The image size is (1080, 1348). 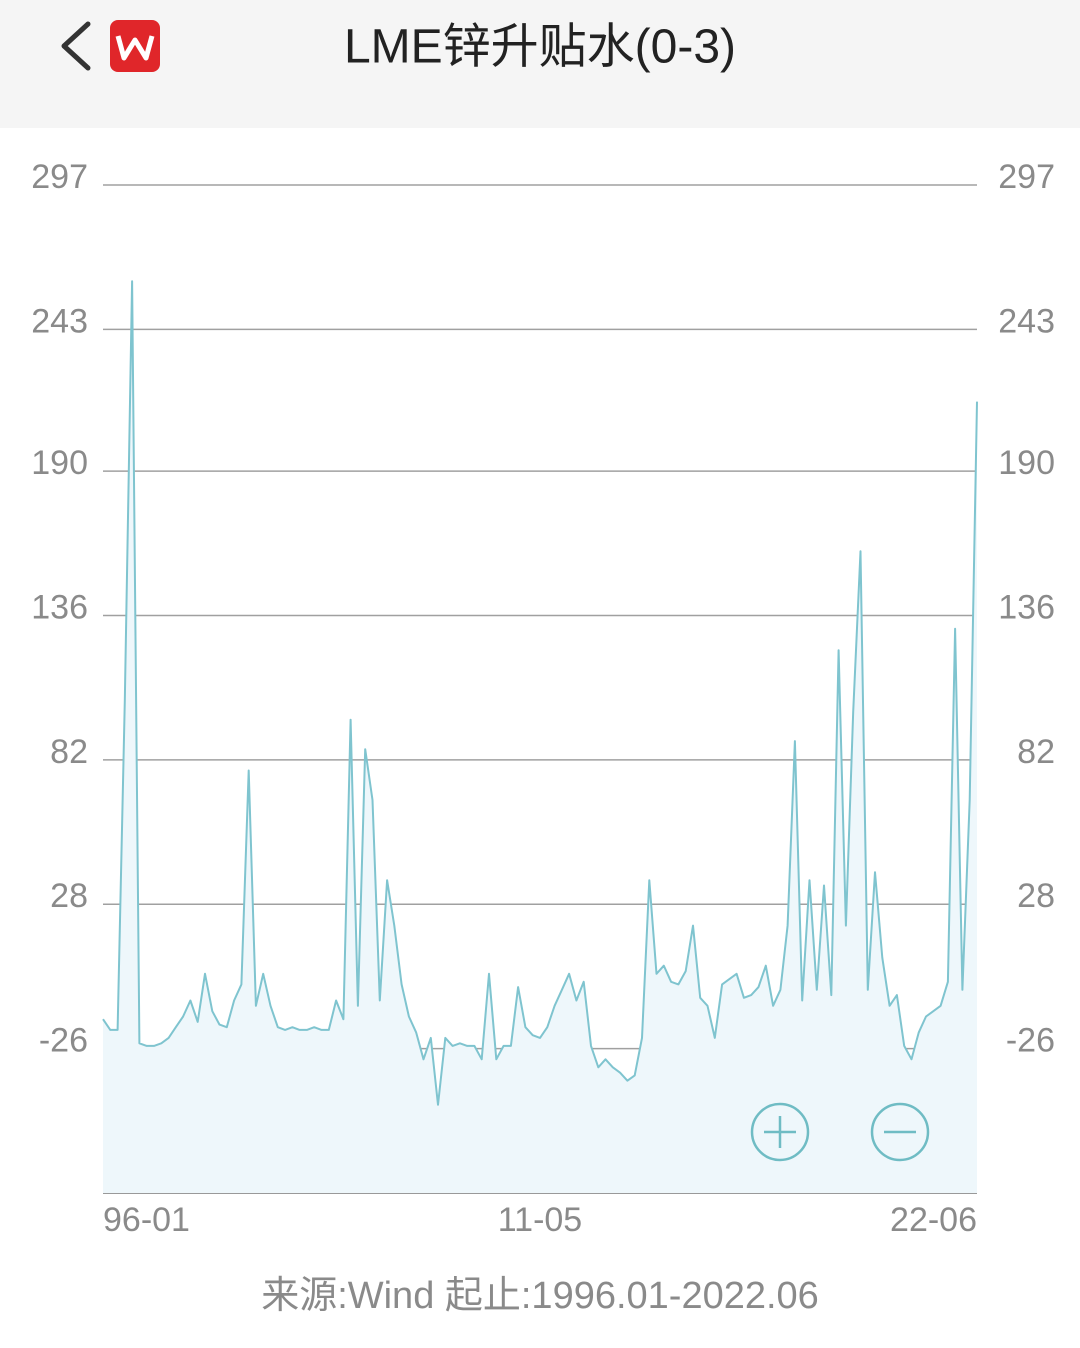 What do you see at coordinates (59, 177) in the screenshot?
I see `y-tick-label-left: 297` at bounding box center [59, 177].